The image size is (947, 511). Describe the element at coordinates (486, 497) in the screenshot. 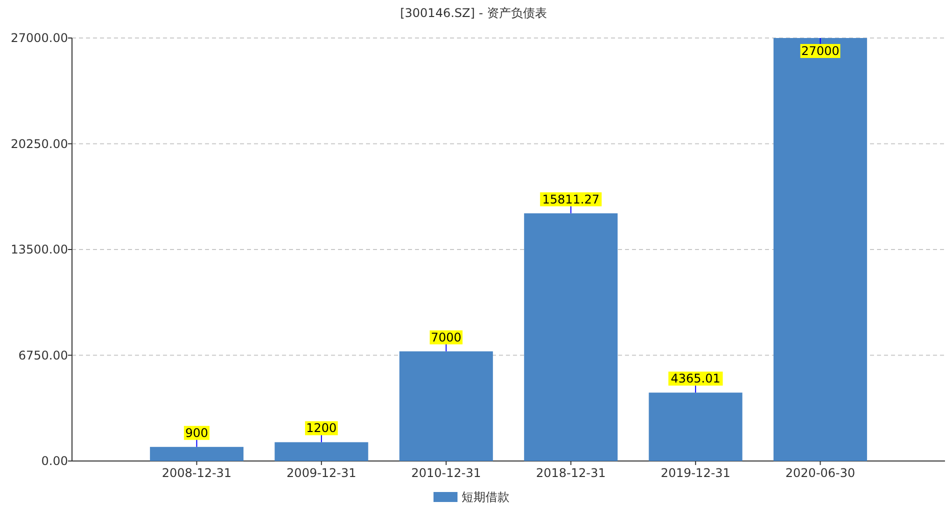

I see `legend-label: 短期借款` at that location.